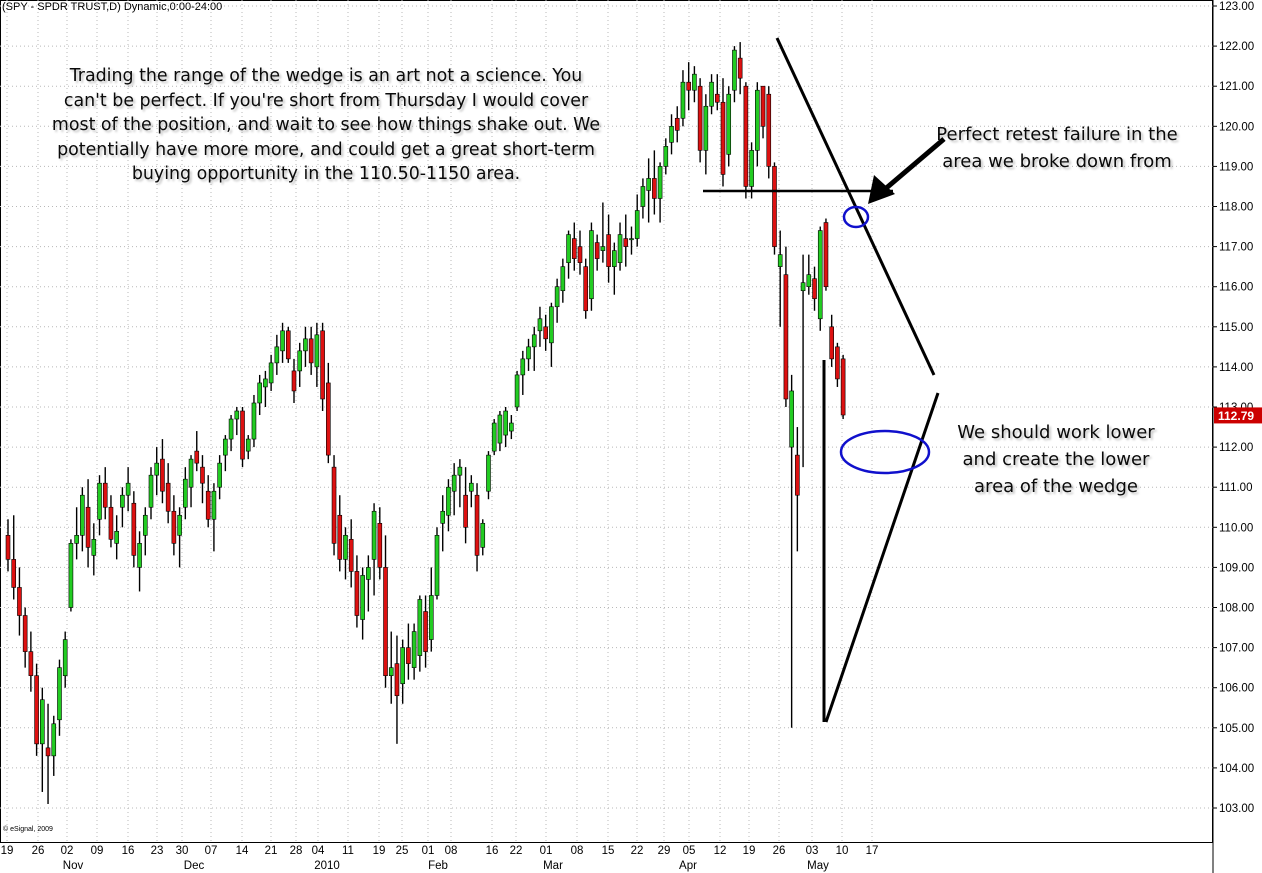 The image size is (1262, 873). Describe the element at coordinates (1236, 528) in the screenshot. I see `y-tick-label: 110.00` at that location.